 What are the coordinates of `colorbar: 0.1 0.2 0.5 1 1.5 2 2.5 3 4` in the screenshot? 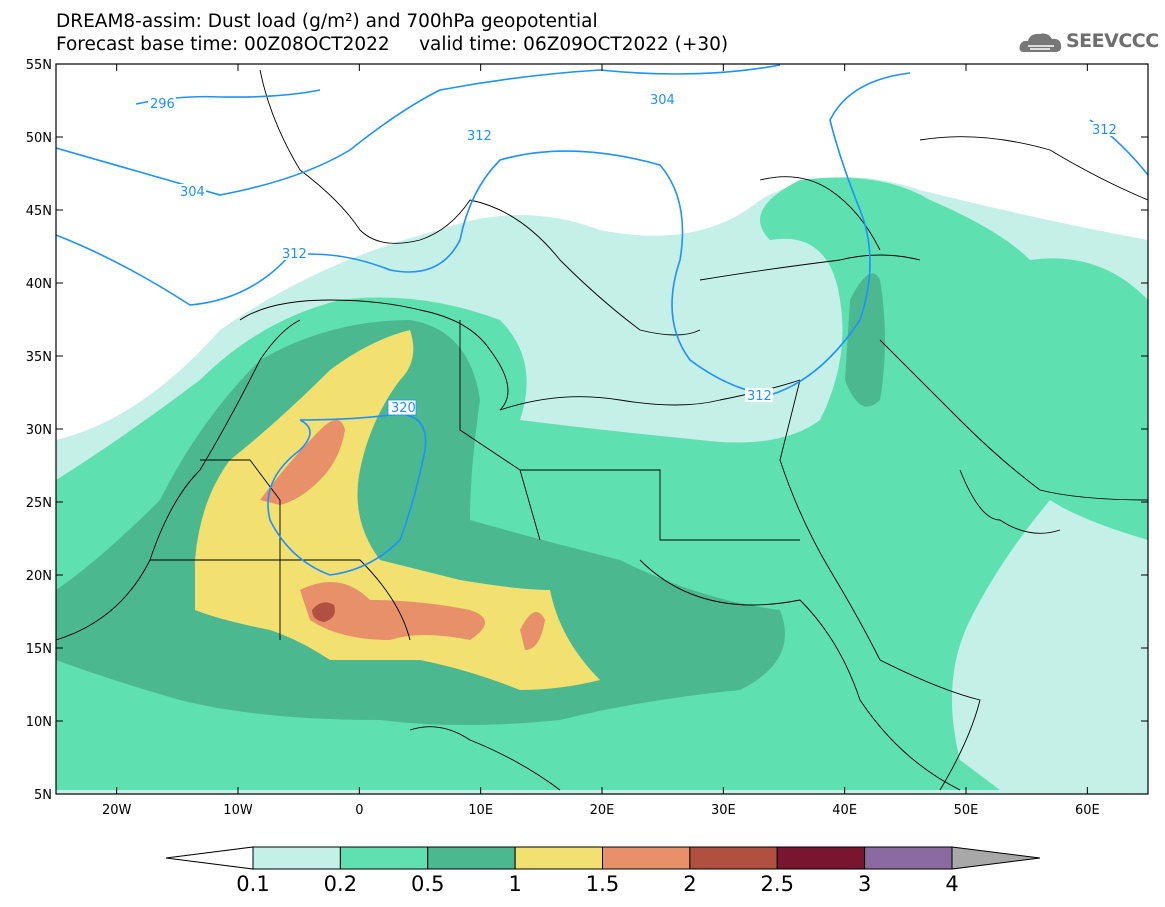 It's located at (603, 871).